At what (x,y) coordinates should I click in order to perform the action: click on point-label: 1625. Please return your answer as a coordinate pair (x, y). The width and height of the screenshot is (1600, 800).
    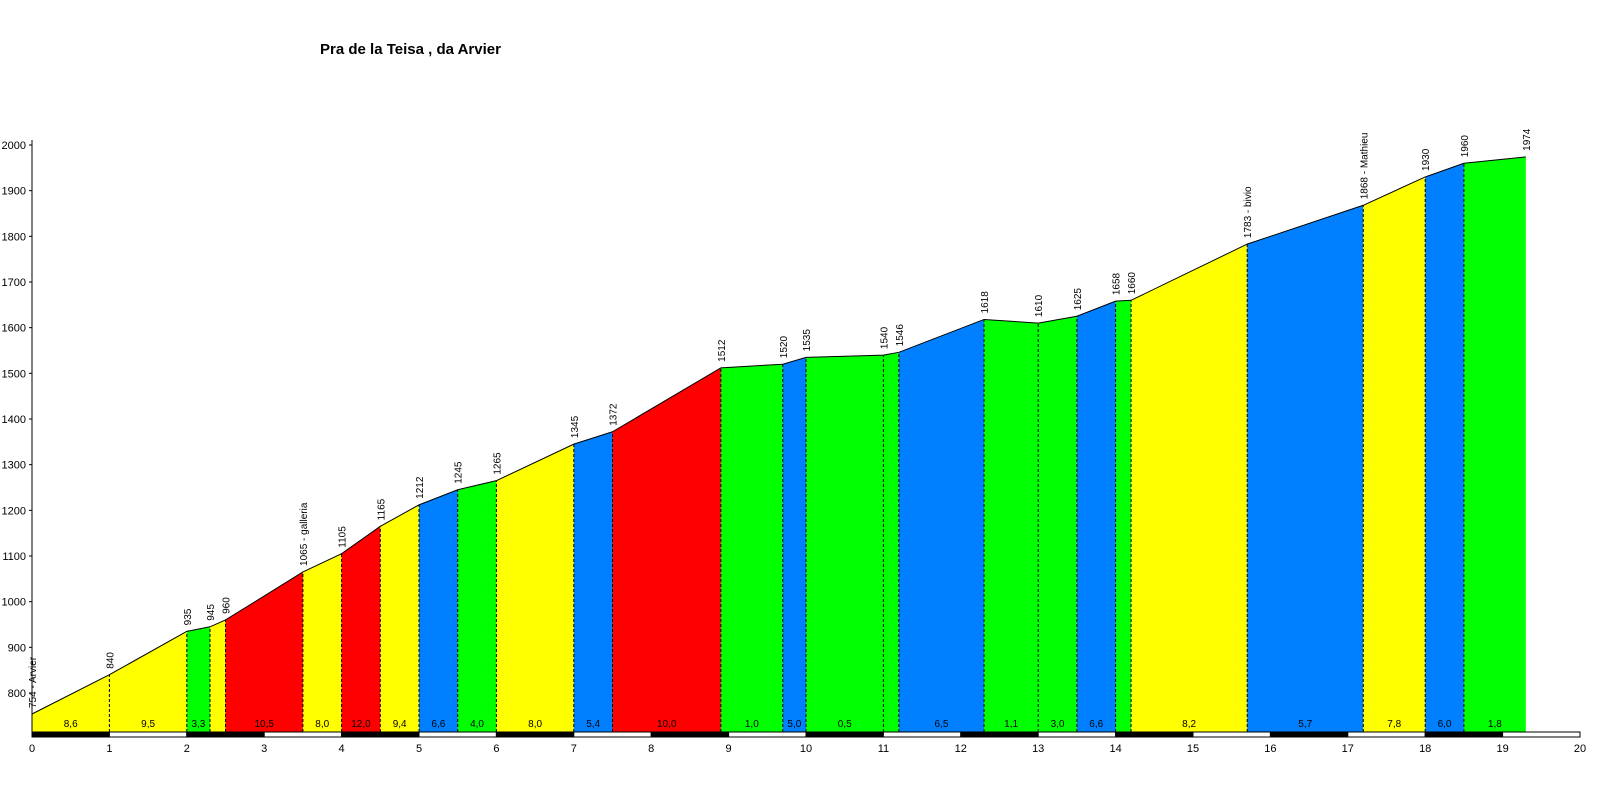
    Looking at the image, I should click on (1078, 299).